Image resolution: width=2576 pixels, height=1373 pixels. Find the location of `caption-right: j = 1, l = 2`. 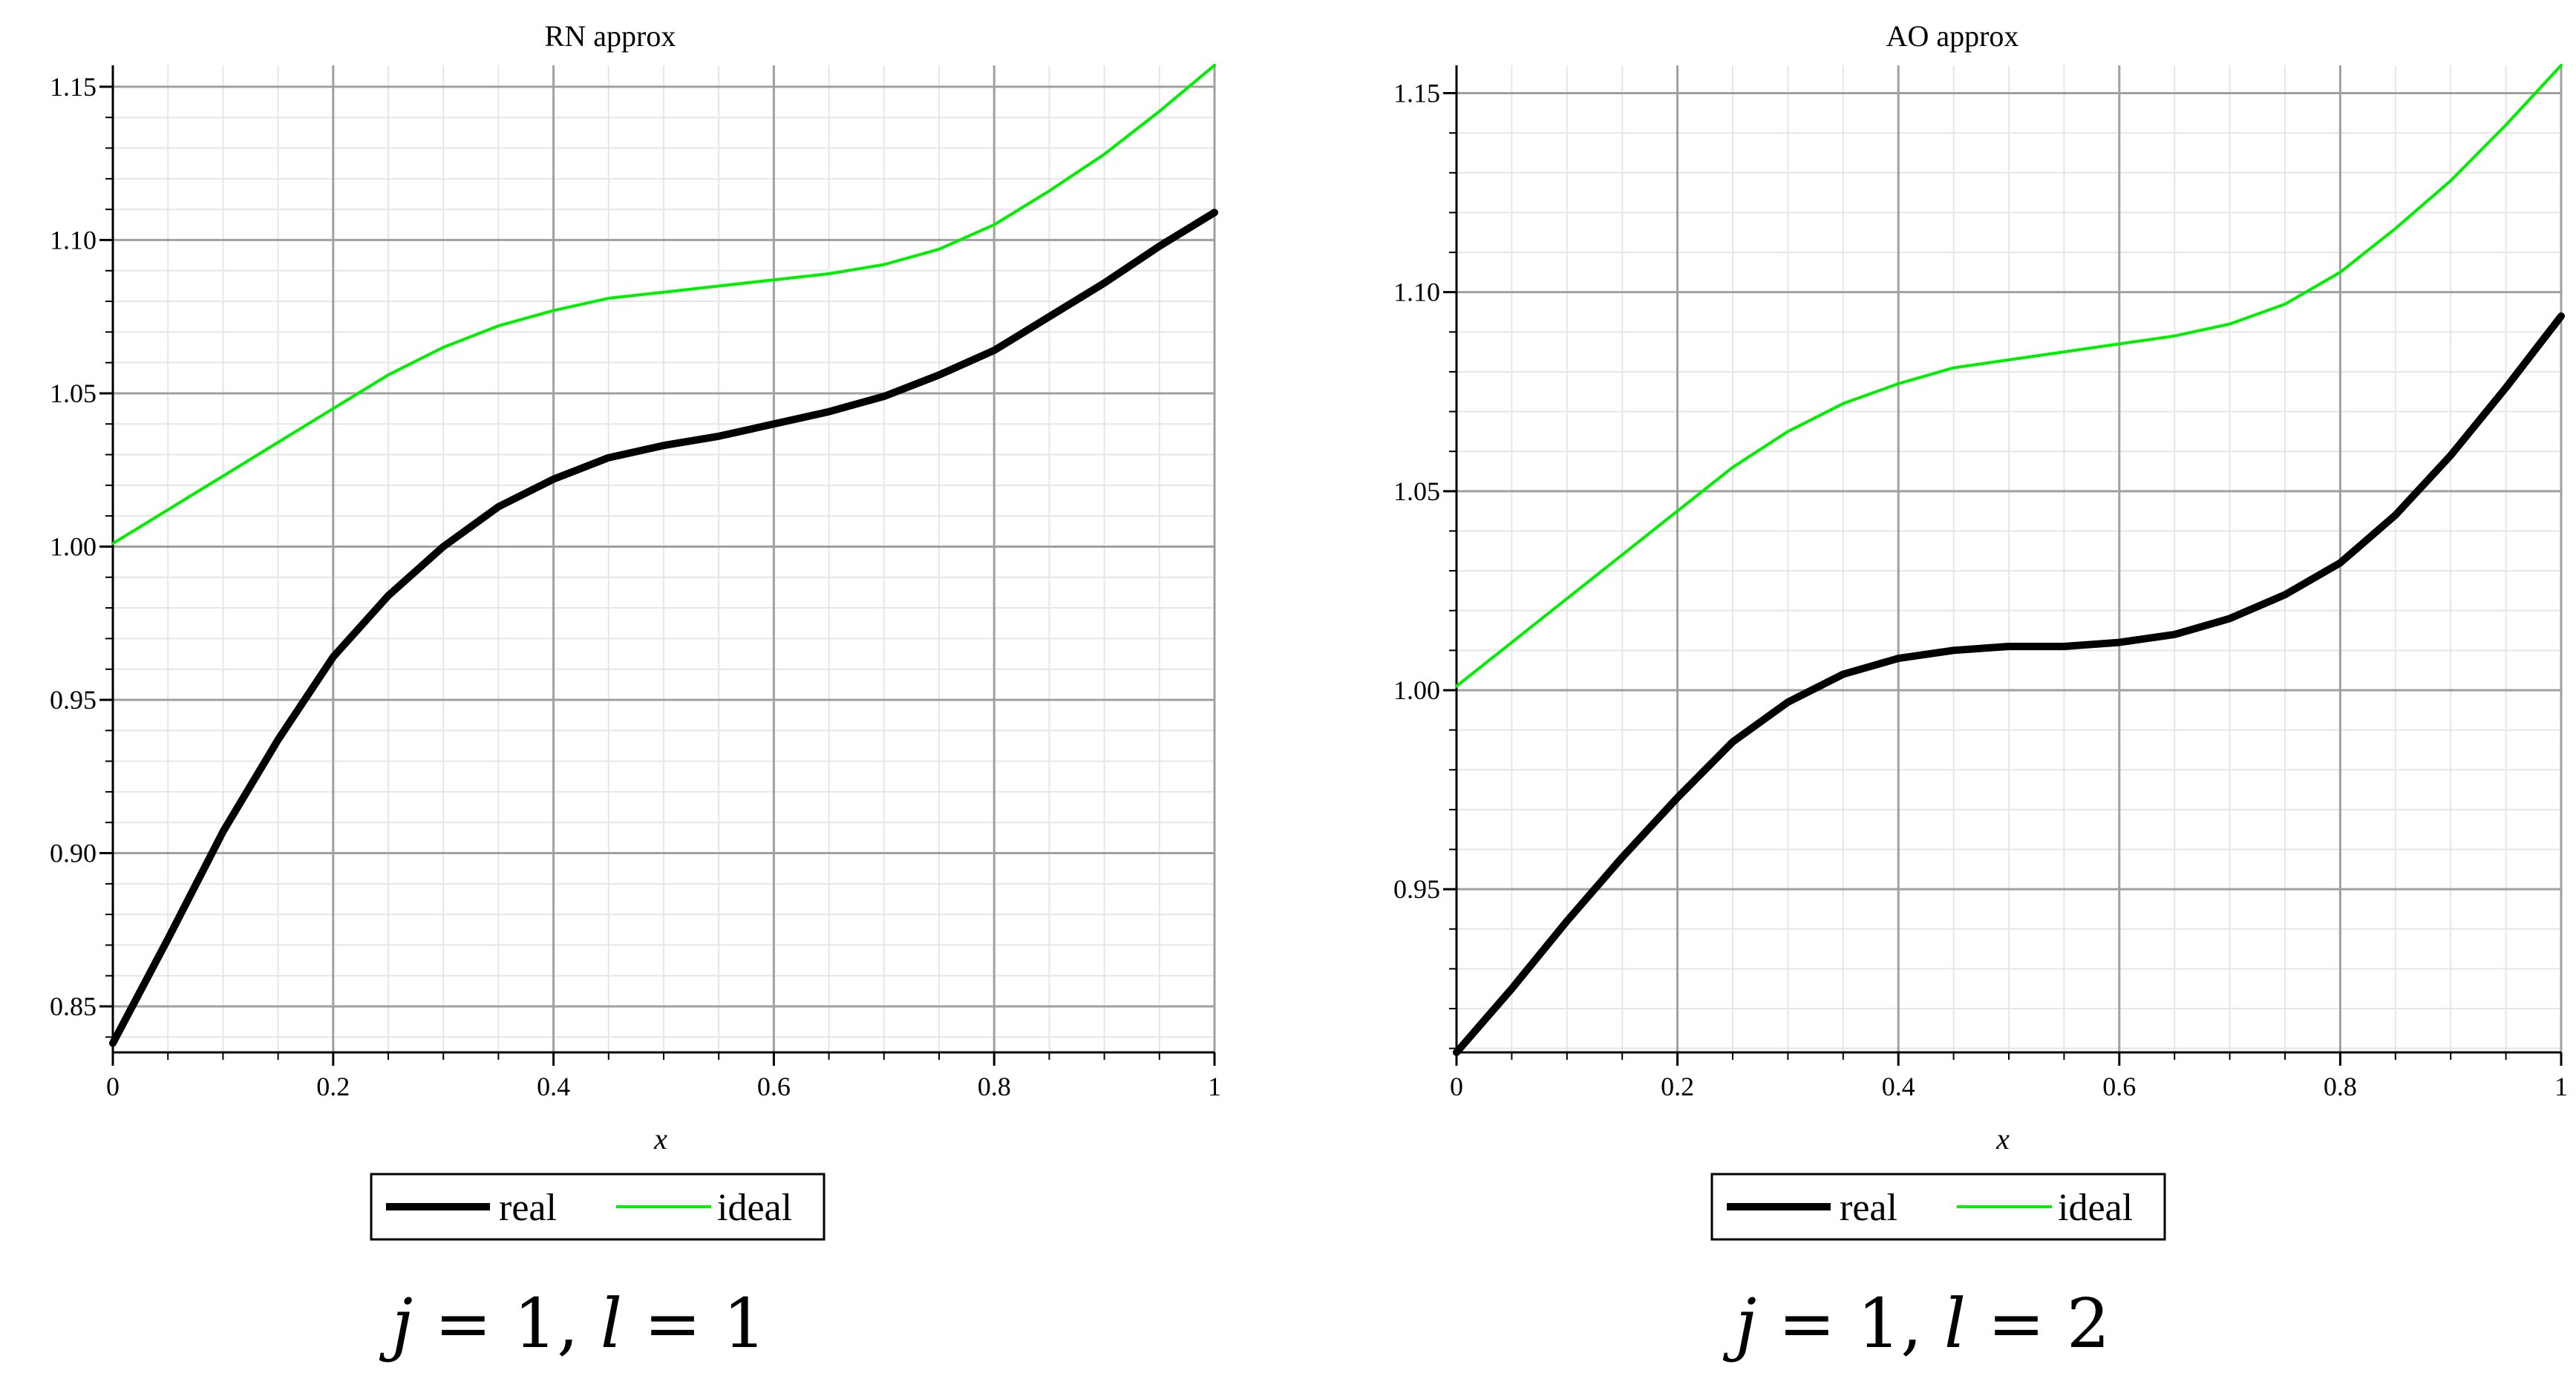

caption-right: j = 1, l = 2 is located at coordinates (1917, 1323).